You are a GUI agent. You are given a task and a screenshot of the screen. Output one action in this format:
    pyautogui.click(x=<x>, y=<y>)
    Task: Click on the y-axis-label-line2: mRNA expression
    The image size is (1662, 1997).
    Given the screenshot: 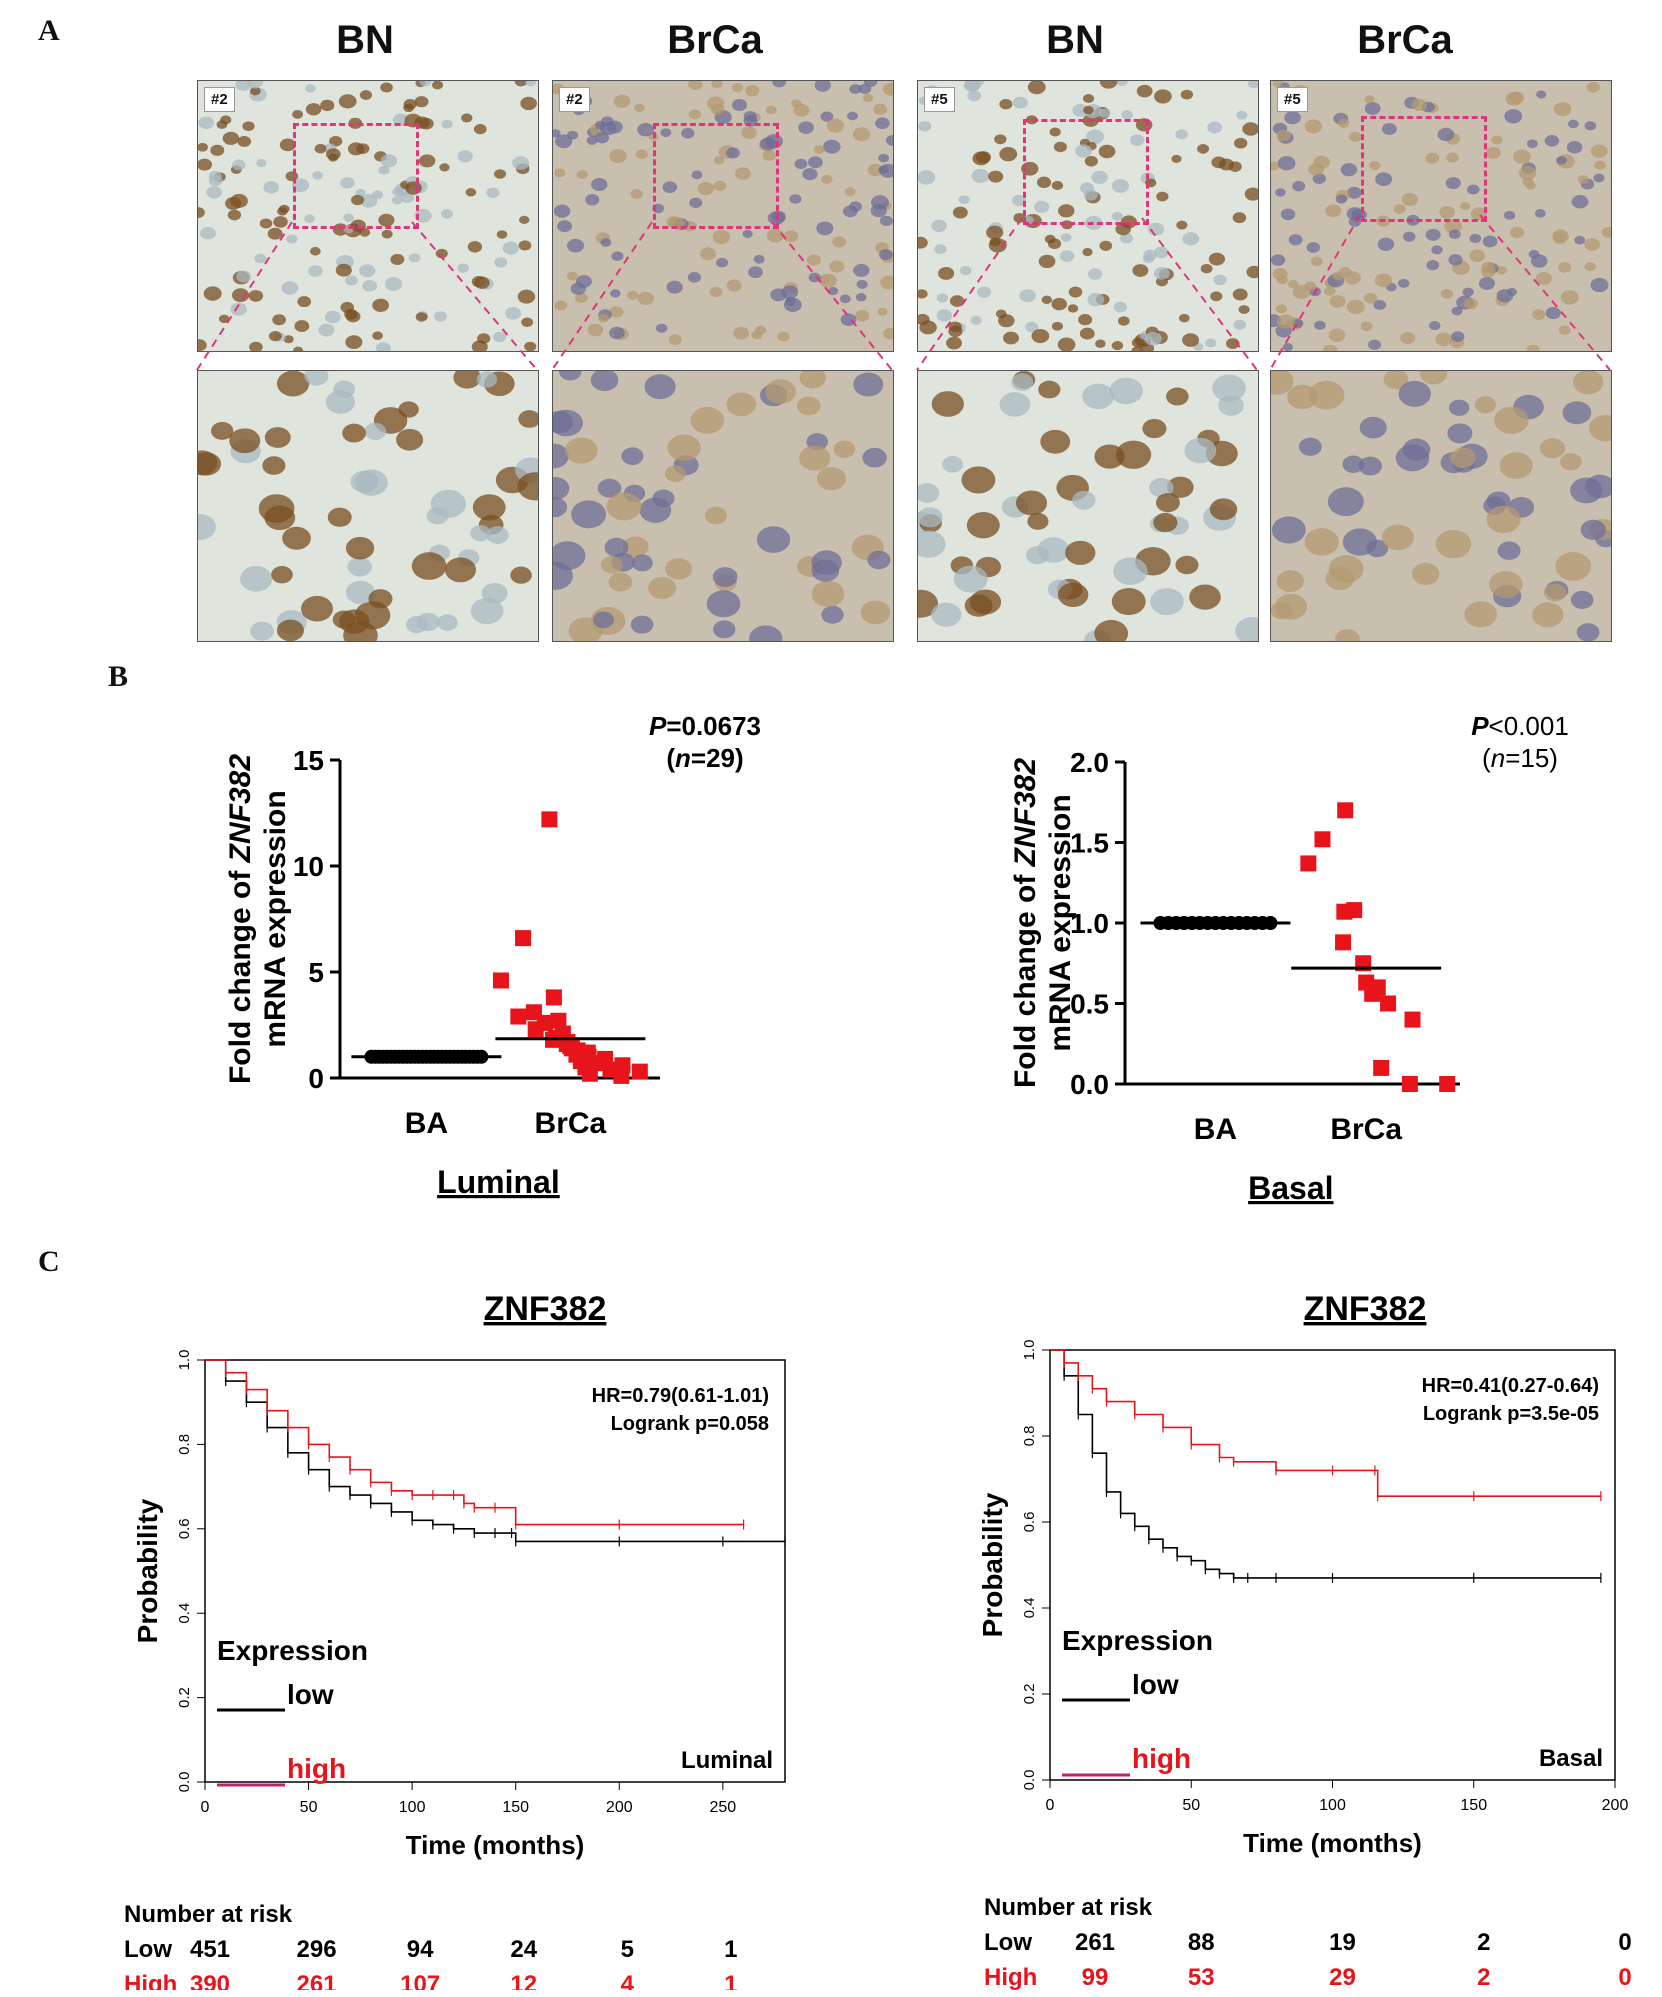 What is the action you would take?
    pyautogui.click(x=275, y=918)
    